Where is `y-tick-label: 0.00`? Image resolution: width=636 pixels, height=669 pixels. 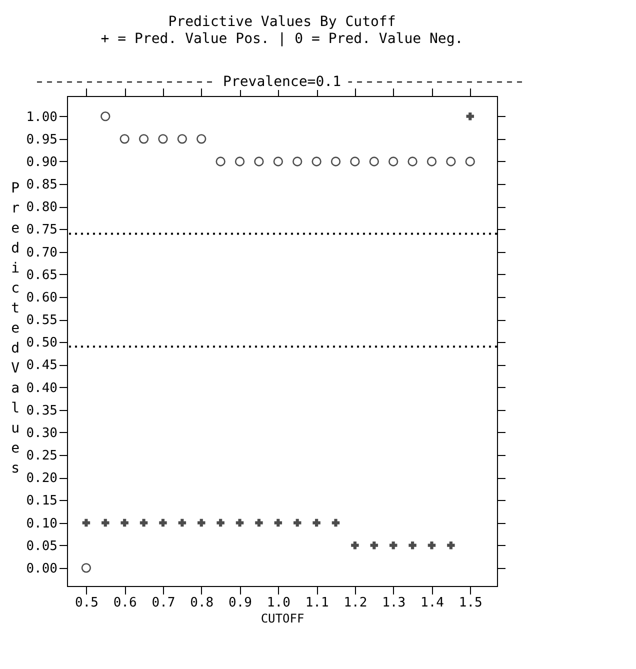 y-tick-label: 0.00 is located at coordinates (42, 568).